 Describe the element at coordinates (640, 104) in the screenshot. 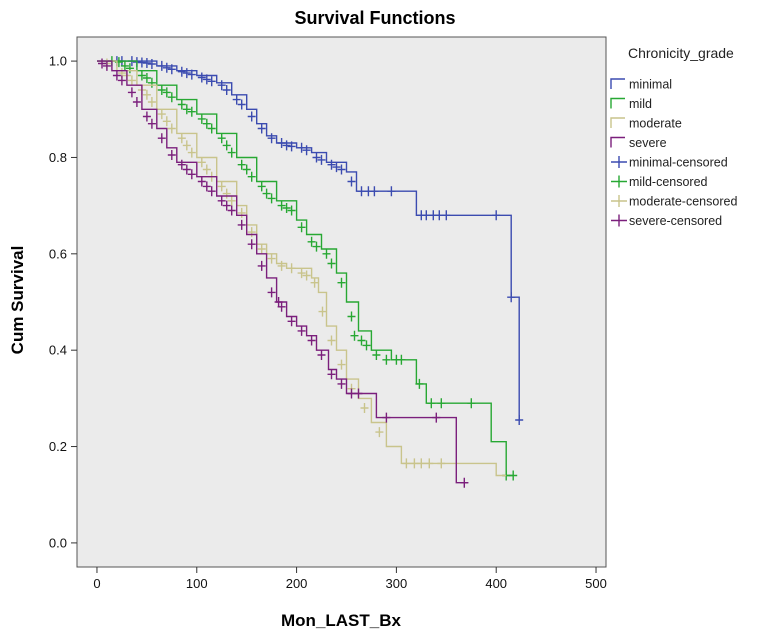

I see `legend-label: mild` at that location.